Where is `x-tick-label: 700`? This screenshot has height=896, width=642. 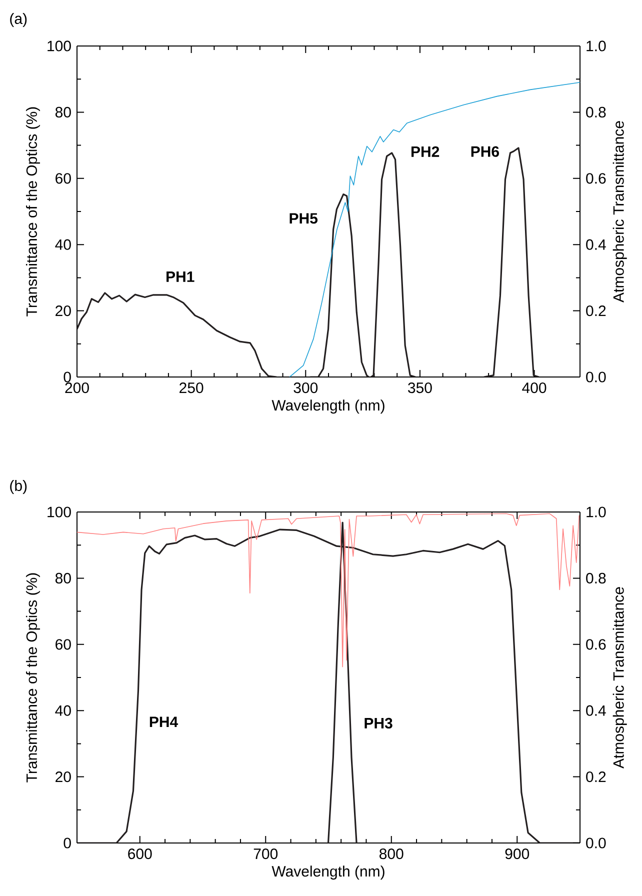
x-tick-label: 700 is located at coordinates (266, 854).